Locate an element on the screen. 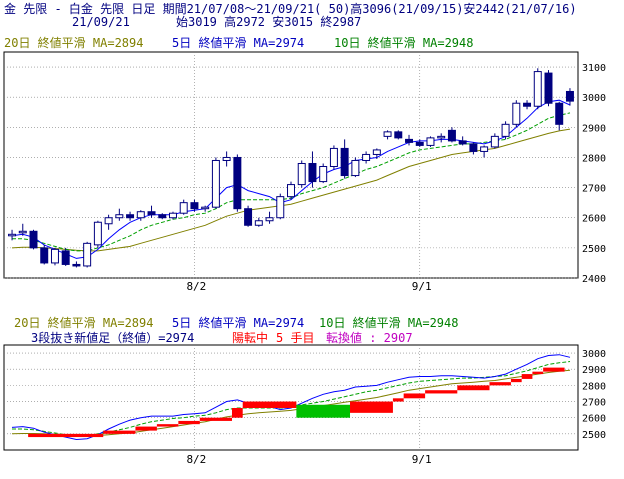  lower-info-turn: 転換値 : 2907 is located at coordinates (369, 337).